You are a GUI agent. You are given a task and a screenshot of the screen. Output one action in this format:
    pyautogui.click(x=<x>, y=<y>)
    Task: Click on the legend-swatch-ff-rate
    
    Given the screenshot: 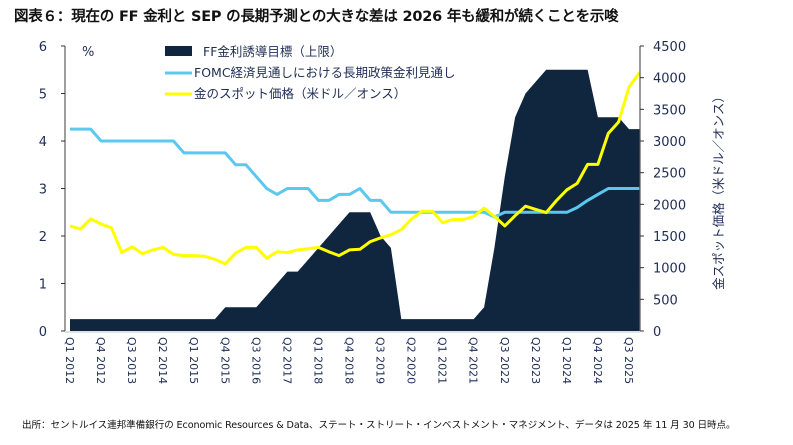 What is the action you would take?
    pyautogui.click(x=178, y=51)
    